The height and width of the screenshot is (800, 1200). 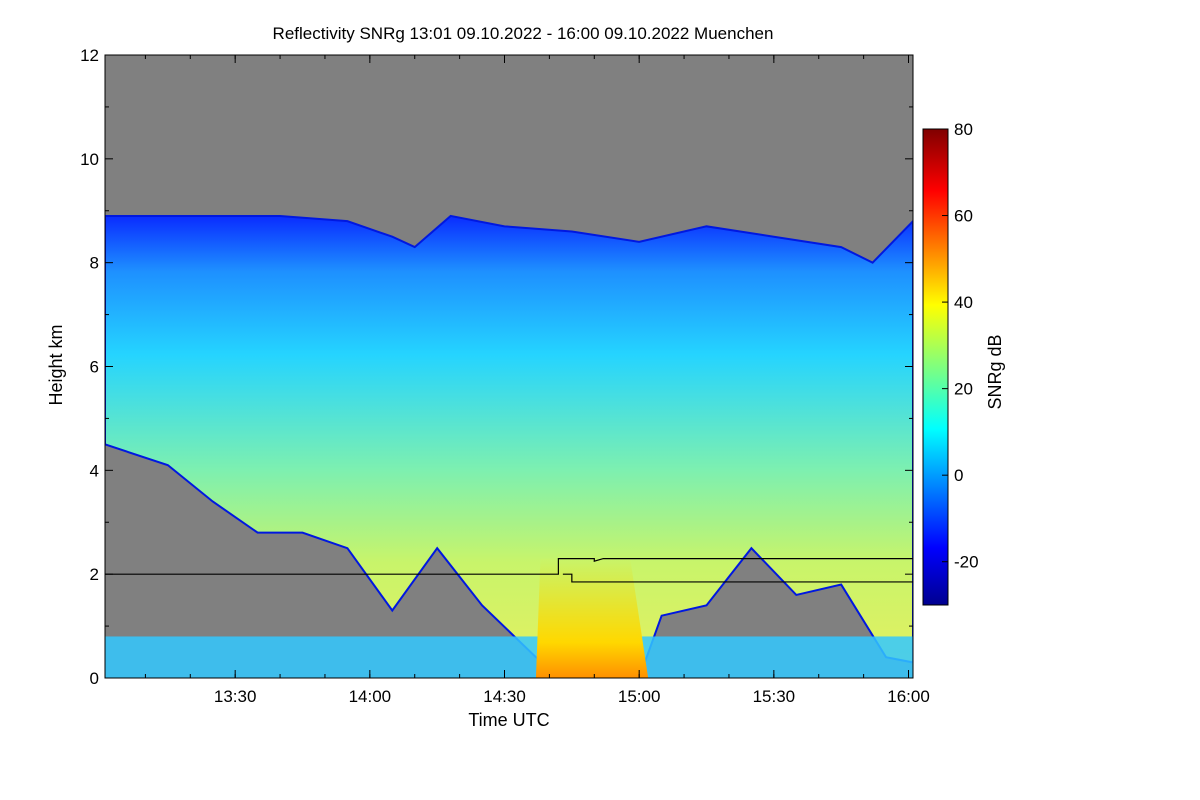 What do you see at coordinates (94, 470) in the screenshot?
I see `y-tick-label: 4` at bounding box center [94, 470].